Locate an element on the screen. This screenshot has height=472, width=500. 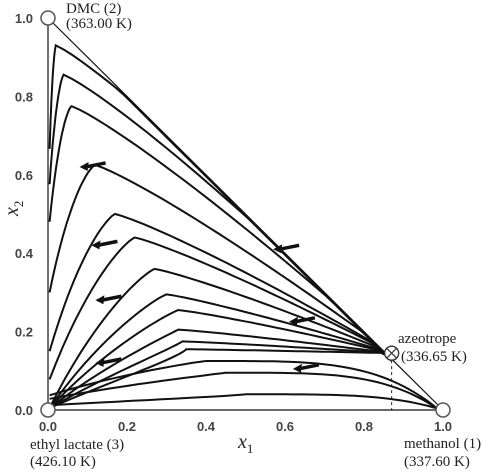
dmc-vertex-marker is located at coordinates (48, 18).